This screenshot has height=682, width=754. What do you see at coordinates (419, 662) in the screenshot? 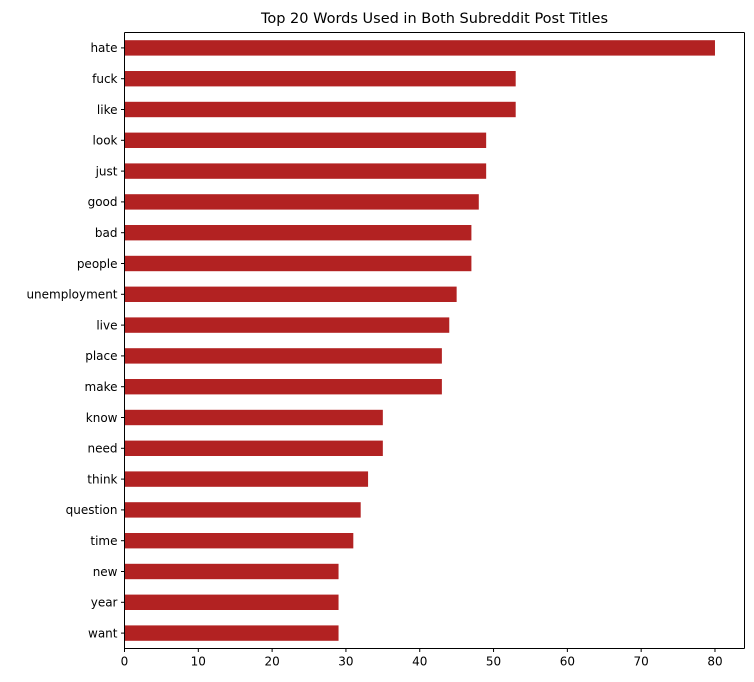
I see `x-tick-label: 40` at bounding box center [419, 662].